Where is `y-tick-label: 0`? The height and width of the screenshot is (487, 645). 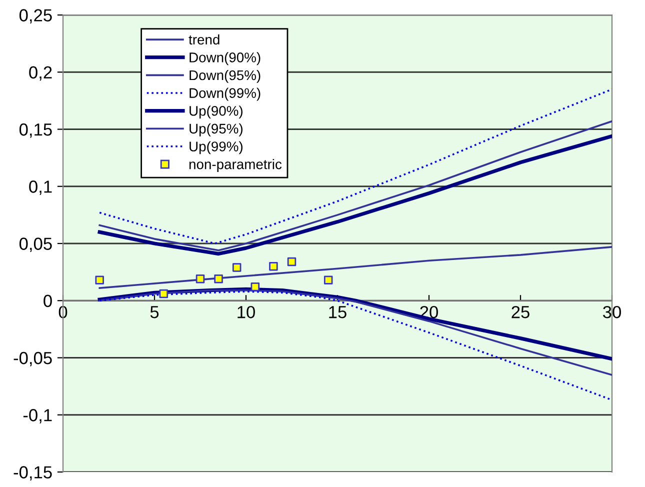
y-tick-label: 0 is located at coordinates (48, 301).